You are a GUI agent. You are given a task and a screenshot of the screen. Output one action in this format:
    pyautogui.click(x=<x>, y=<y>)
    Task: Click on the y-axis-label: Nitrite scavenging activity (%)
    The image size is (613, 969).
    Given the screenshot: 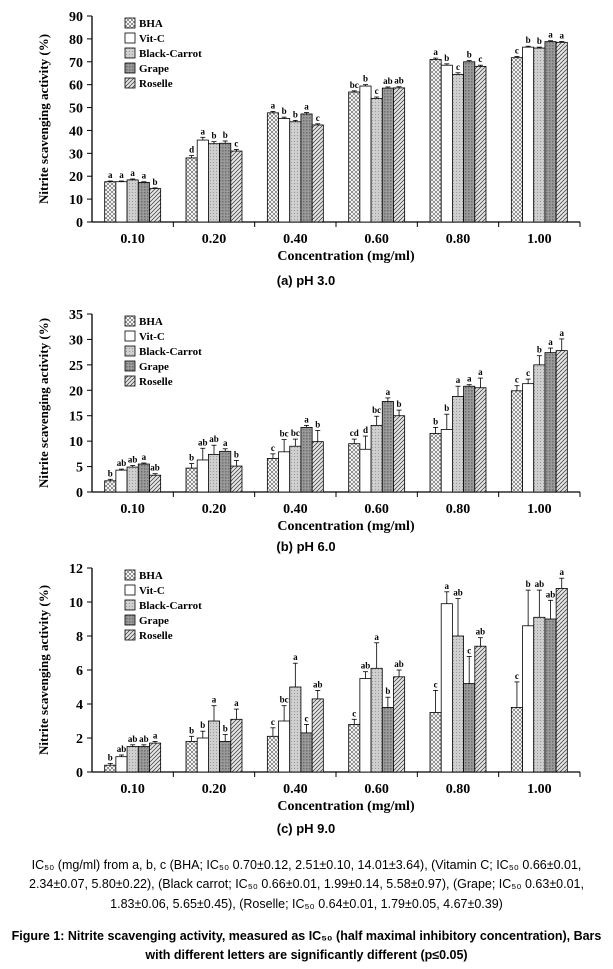 What is the action you would take?
    pyautogui.click(x=43, y=403)
    